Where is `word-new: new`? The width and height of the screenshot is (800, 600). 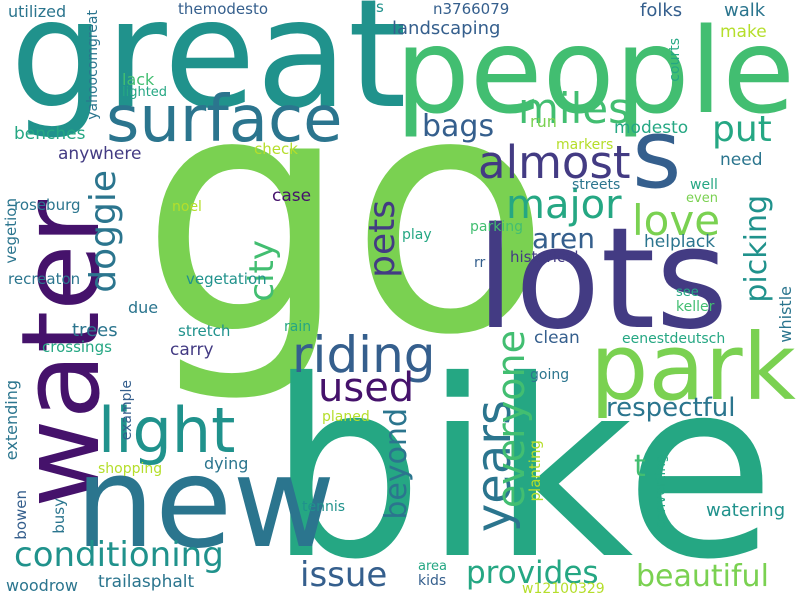 word-new: new is located at coordinates (205, 502).